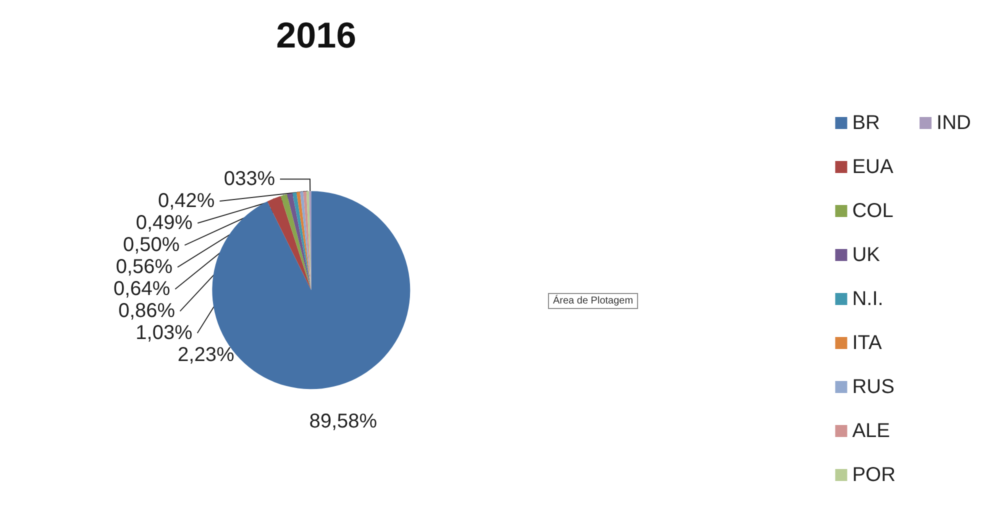 The width and height of the screenshot is (994, 511). What do you see at coordinates (164, 333) in the screenshot?
I see `data-label: 1,03%` at bounding box center [164, 333].